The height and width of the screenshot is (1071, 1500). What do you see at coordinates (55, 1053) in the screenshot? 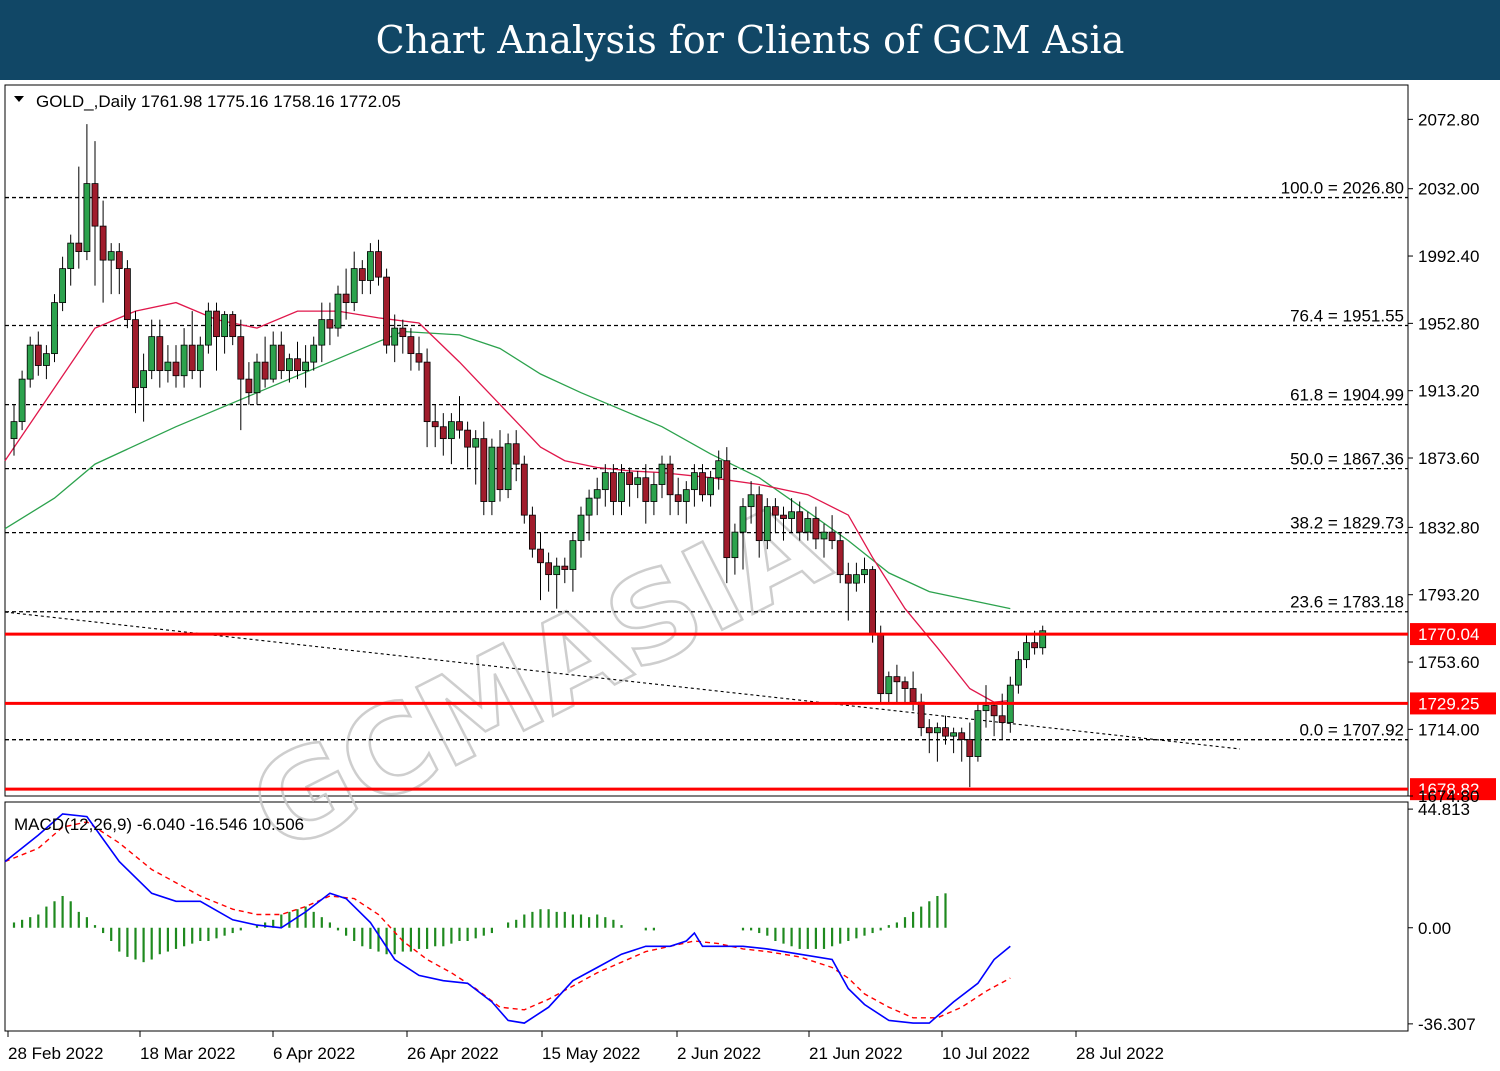
I see `time-tick-label: 28 Feb 2022` at bounding box center [55, 1053].